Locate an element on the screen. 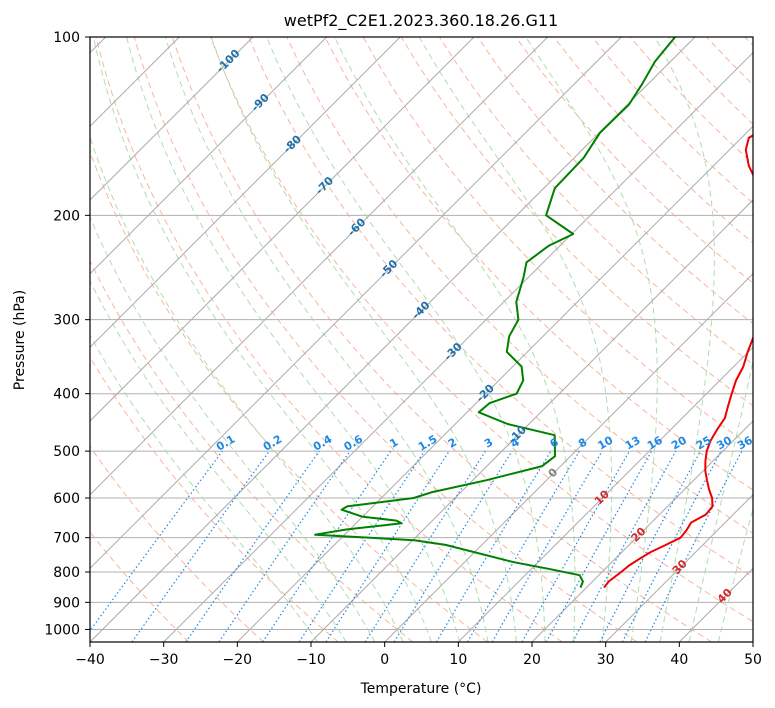 The height and width of the screenshot is (708, 775). mixing-ratio-label: 30 is located at coordinates (724, 442).